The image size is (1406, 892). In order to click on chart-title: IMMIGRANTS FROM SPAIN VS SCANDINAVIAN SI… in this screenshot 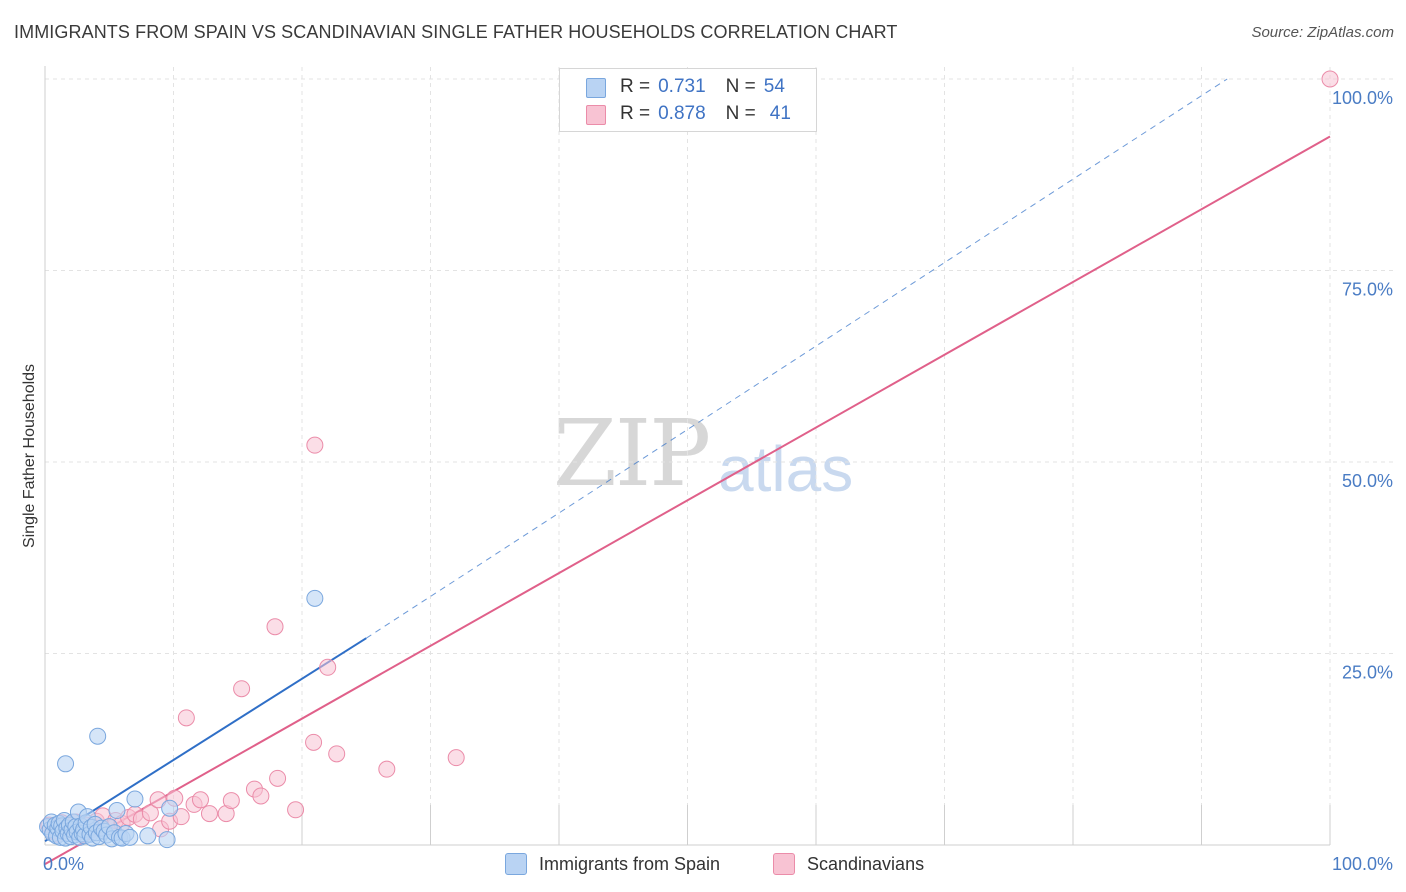, I will do `click(456, 32)`.